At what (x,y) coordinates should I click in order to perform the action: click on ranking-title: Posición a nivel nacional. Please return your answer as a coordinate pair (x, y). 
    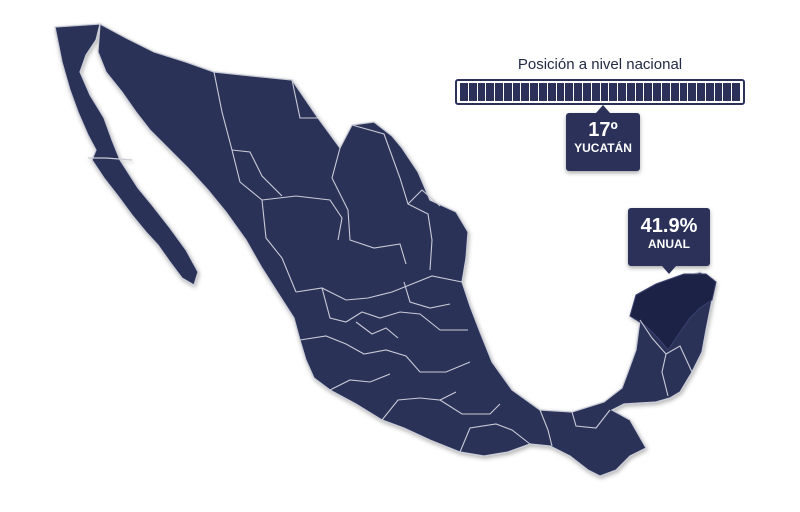
    Looking at the image, I should click on (600, 64).